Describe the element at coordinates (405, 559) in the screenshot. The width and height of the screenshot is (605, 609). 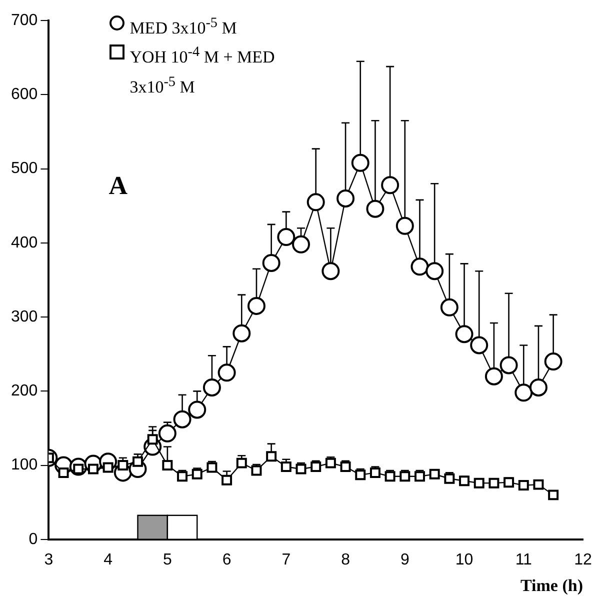
I see `x-tick-label: 9` at that location.